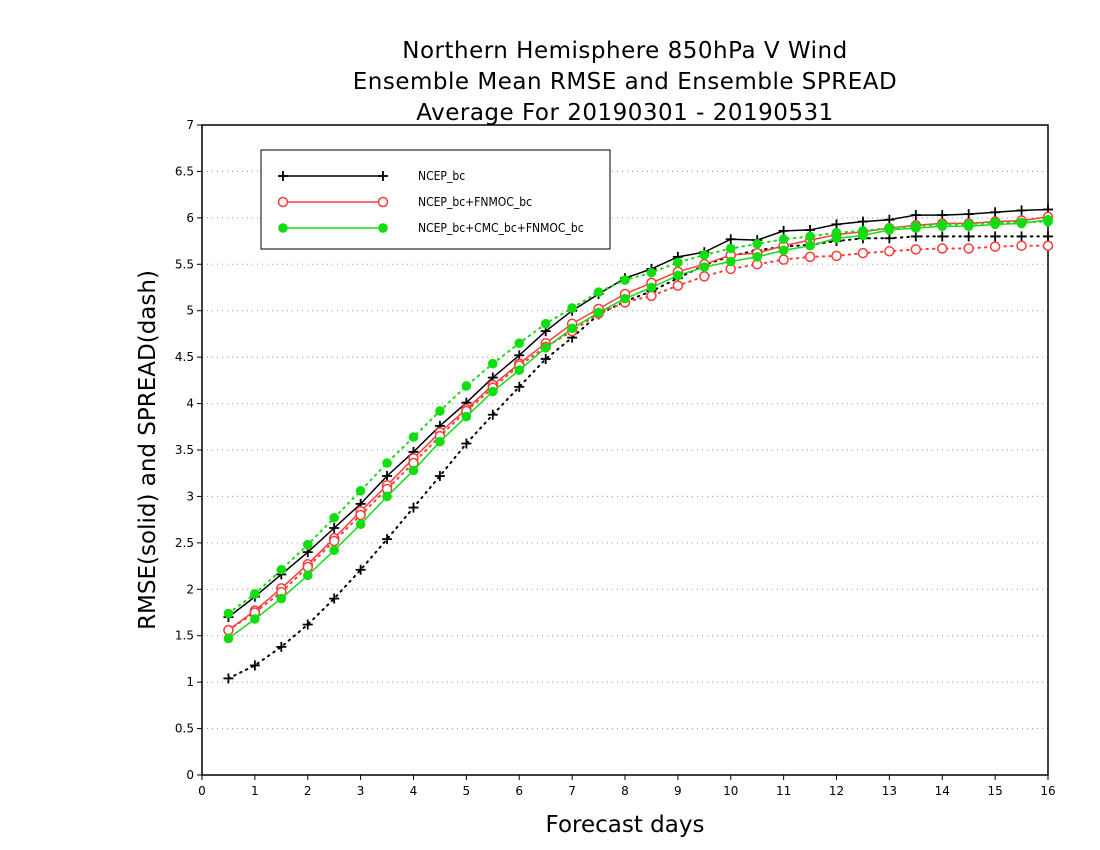 Image resolution: width=1100 pixels, height=850 pixels. Describe the element at coordinates (678, 791) in the screenshot. I see `x-tick-label-9: 9` at that location.